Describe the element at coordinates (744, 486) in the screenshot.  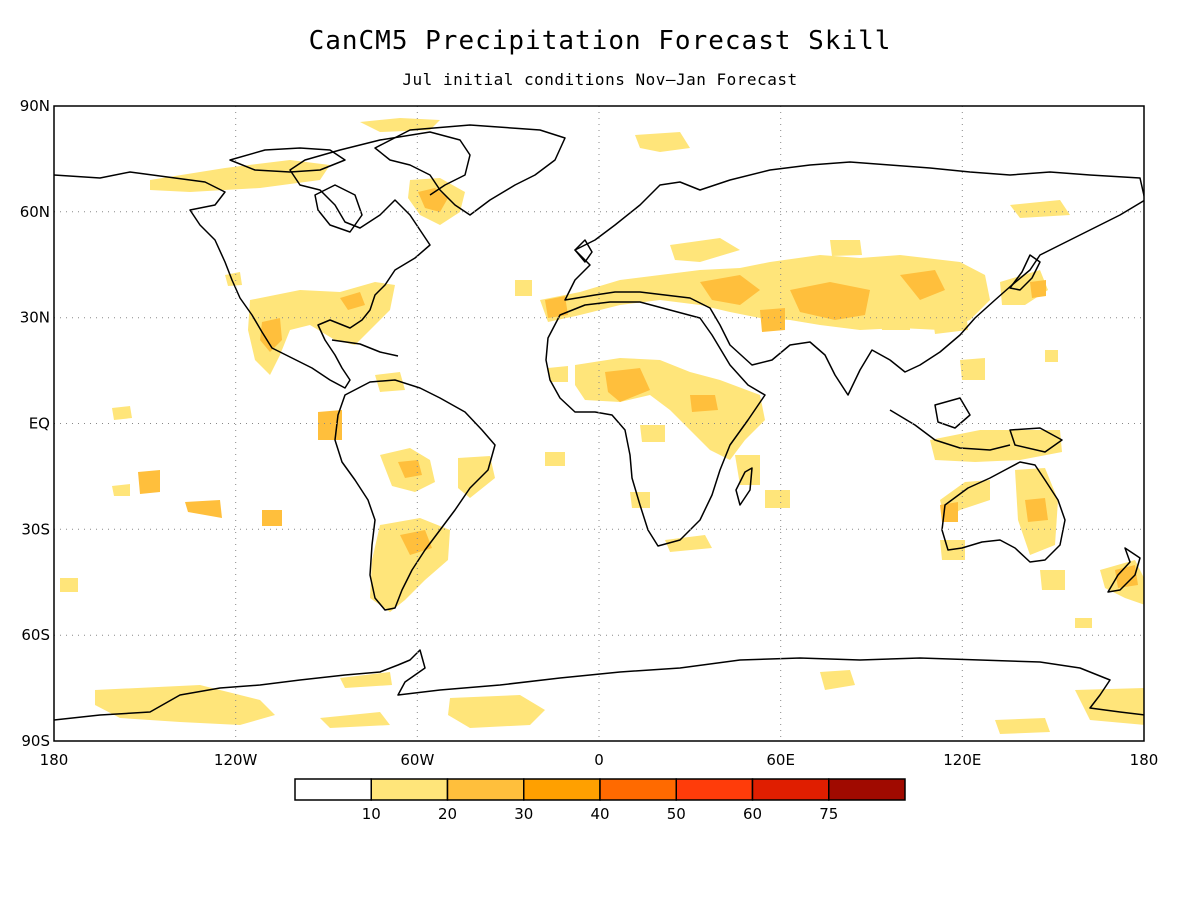
I see `coastline-madagascar` at that location.